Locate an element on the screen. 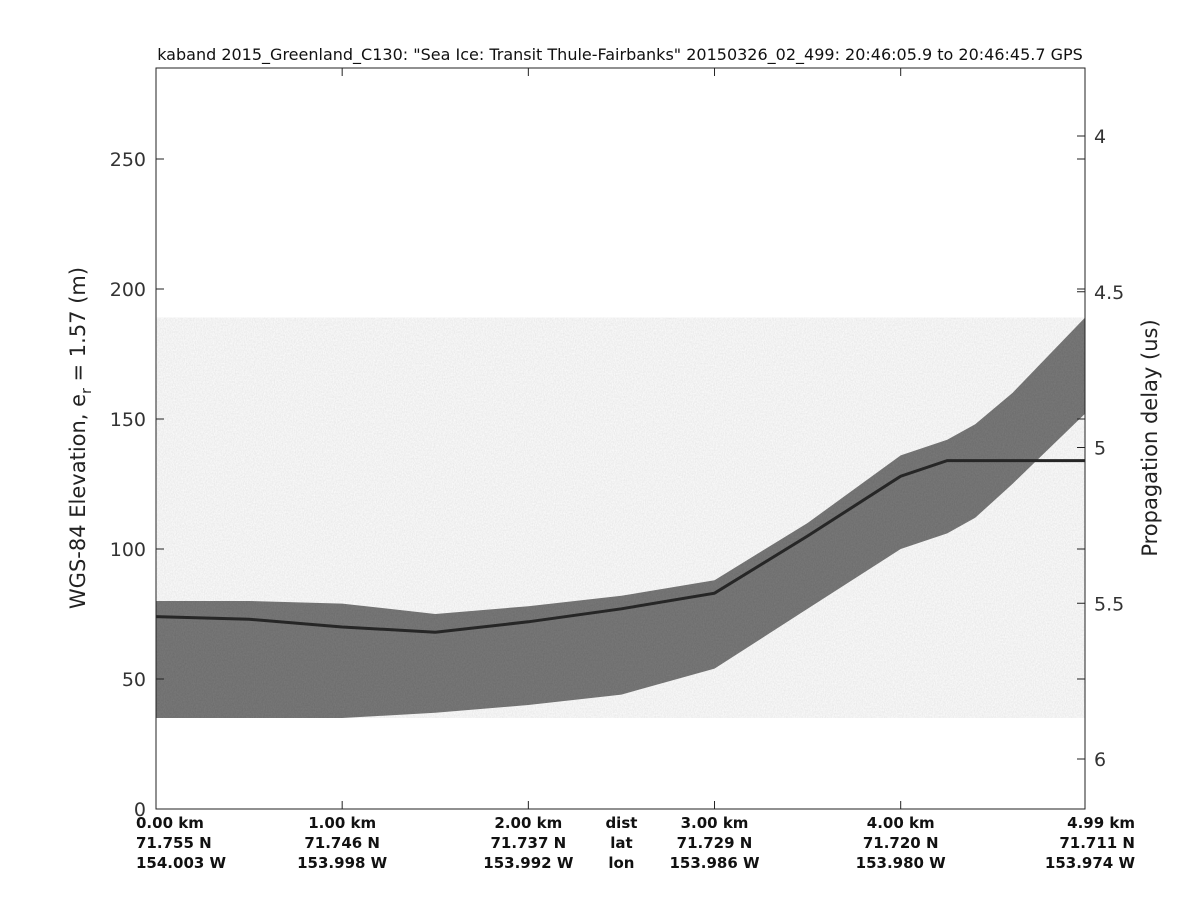  y-tick-label-left: 50 is located at coordinates (134, 680).